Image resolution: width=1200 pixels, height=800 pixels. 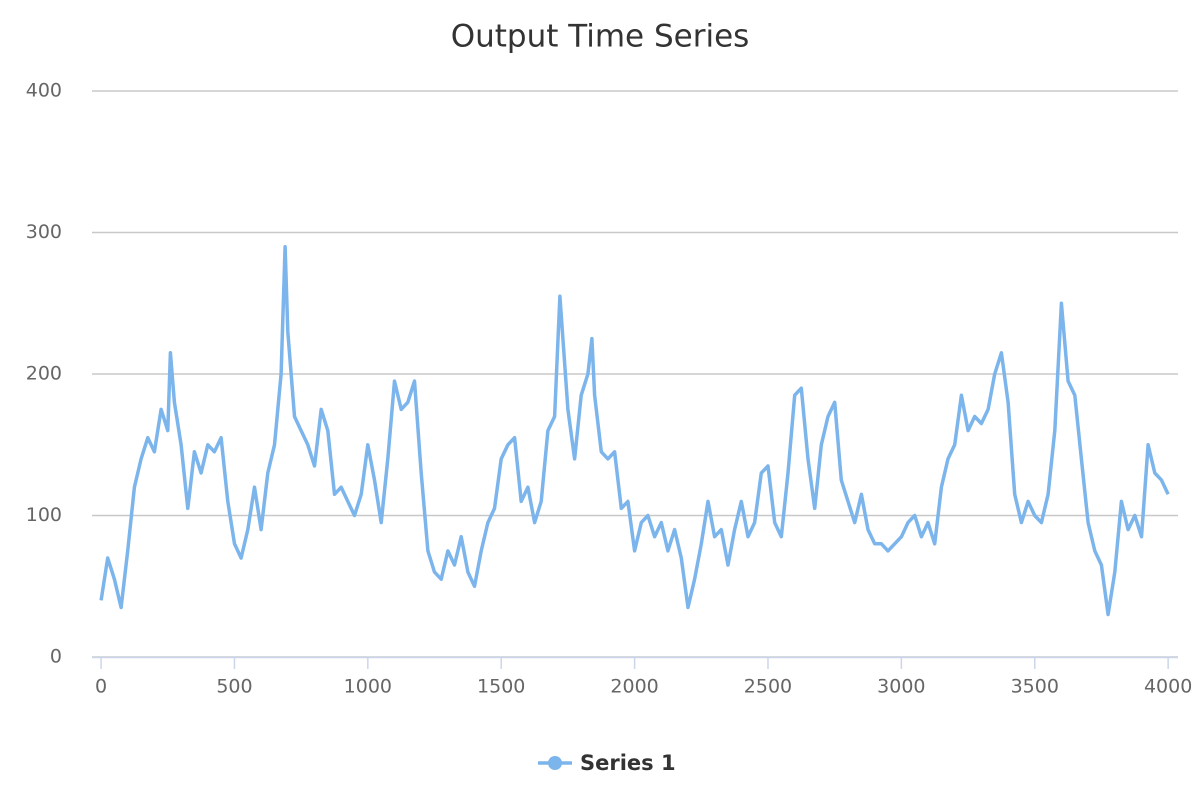 What do you see at coordinates (56, 657) in the screenshot?
I see `y-tick-label: 0` at bounding box center [56, 657].